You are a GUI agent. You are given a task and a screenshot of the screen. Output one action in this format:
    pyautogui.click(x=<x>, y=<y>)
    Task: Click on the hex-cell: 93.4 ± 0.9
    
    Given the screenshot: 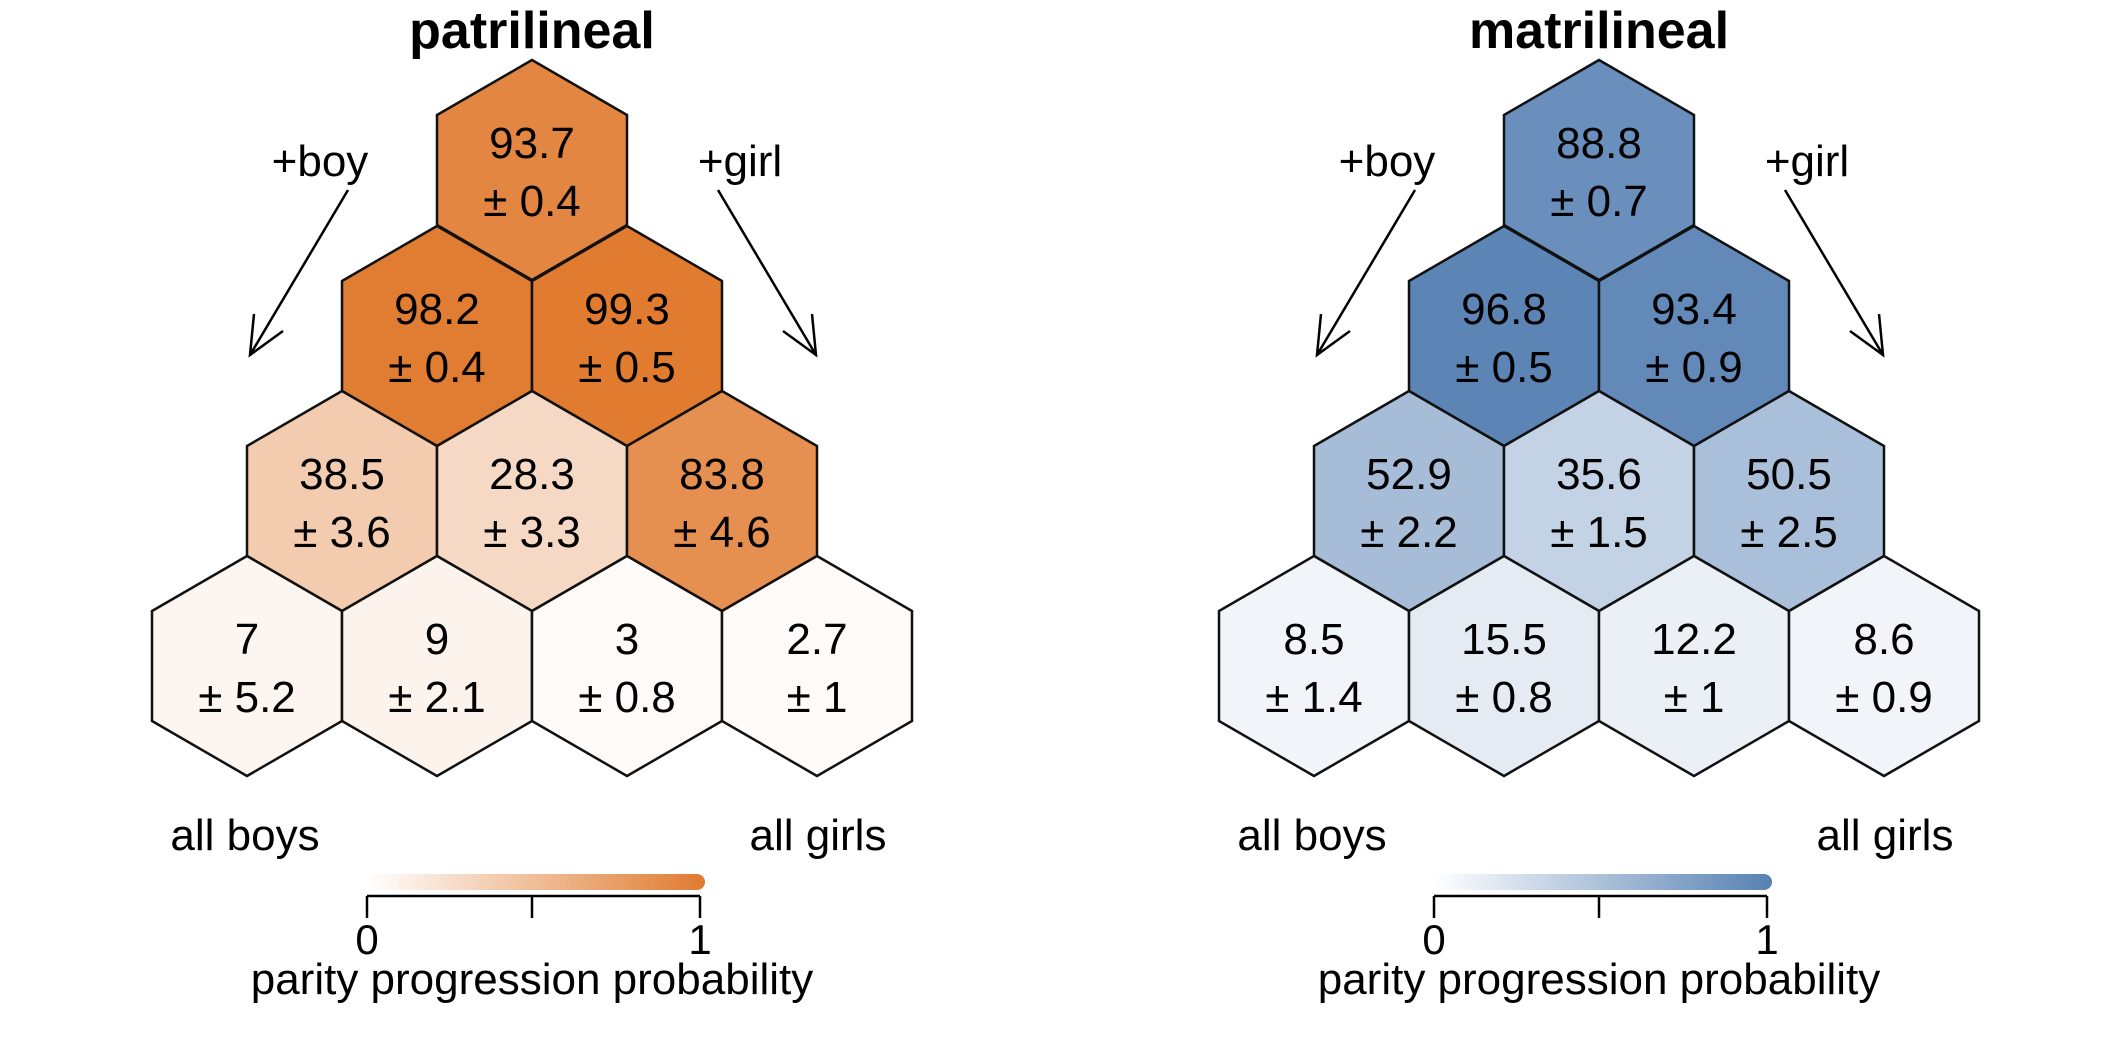 What is the action you would take?
    pyautogui.click(x=1694, y=336)
    